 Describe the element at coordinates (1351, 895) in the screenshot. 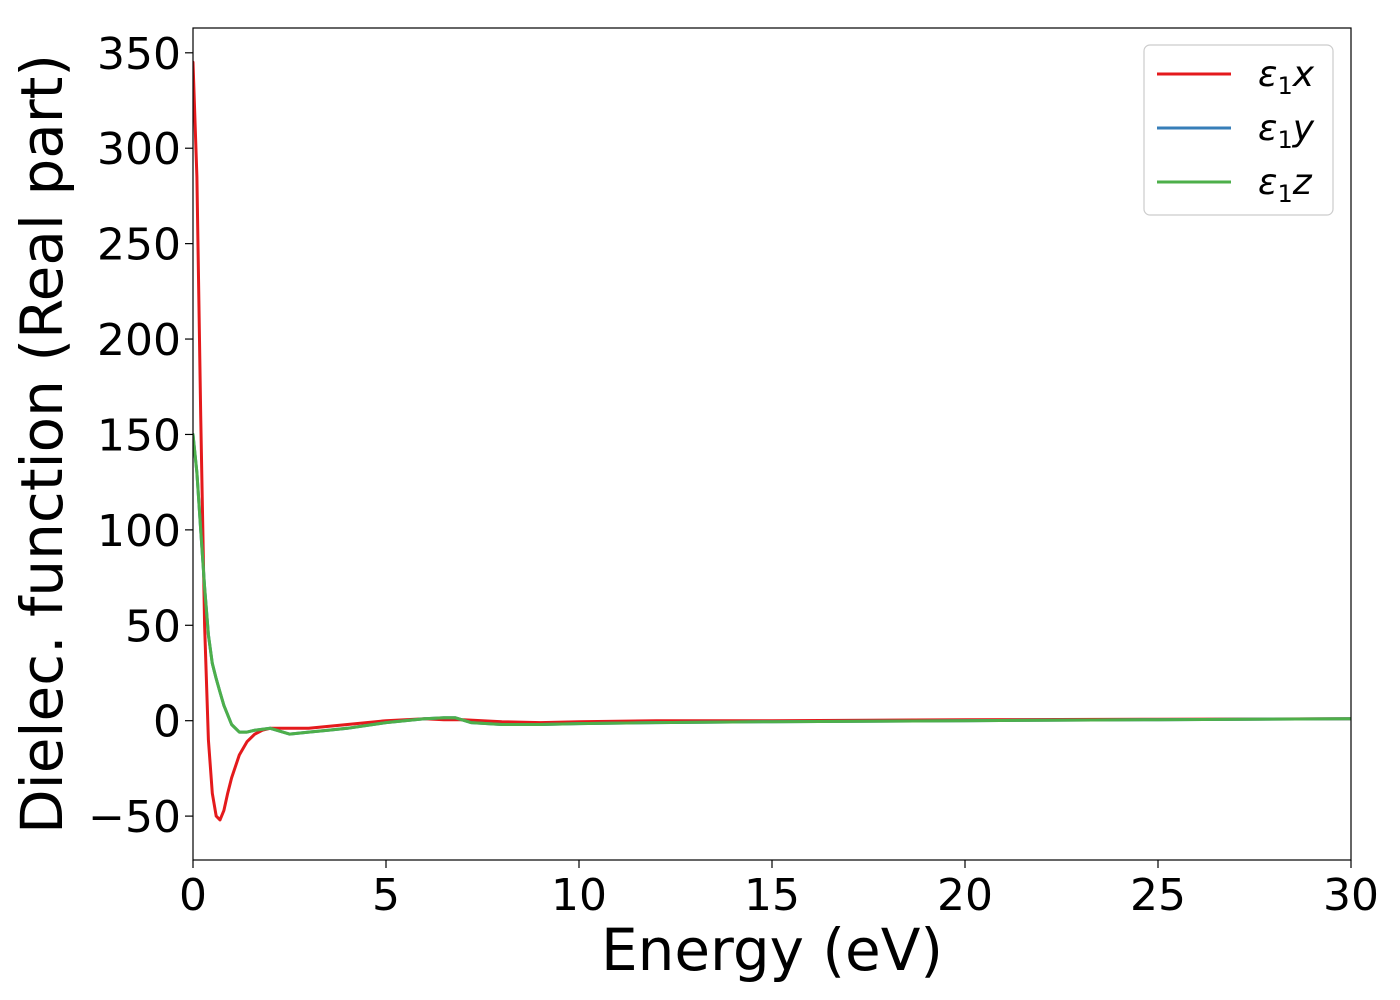

I see `x-tick-label: 30` at that location.